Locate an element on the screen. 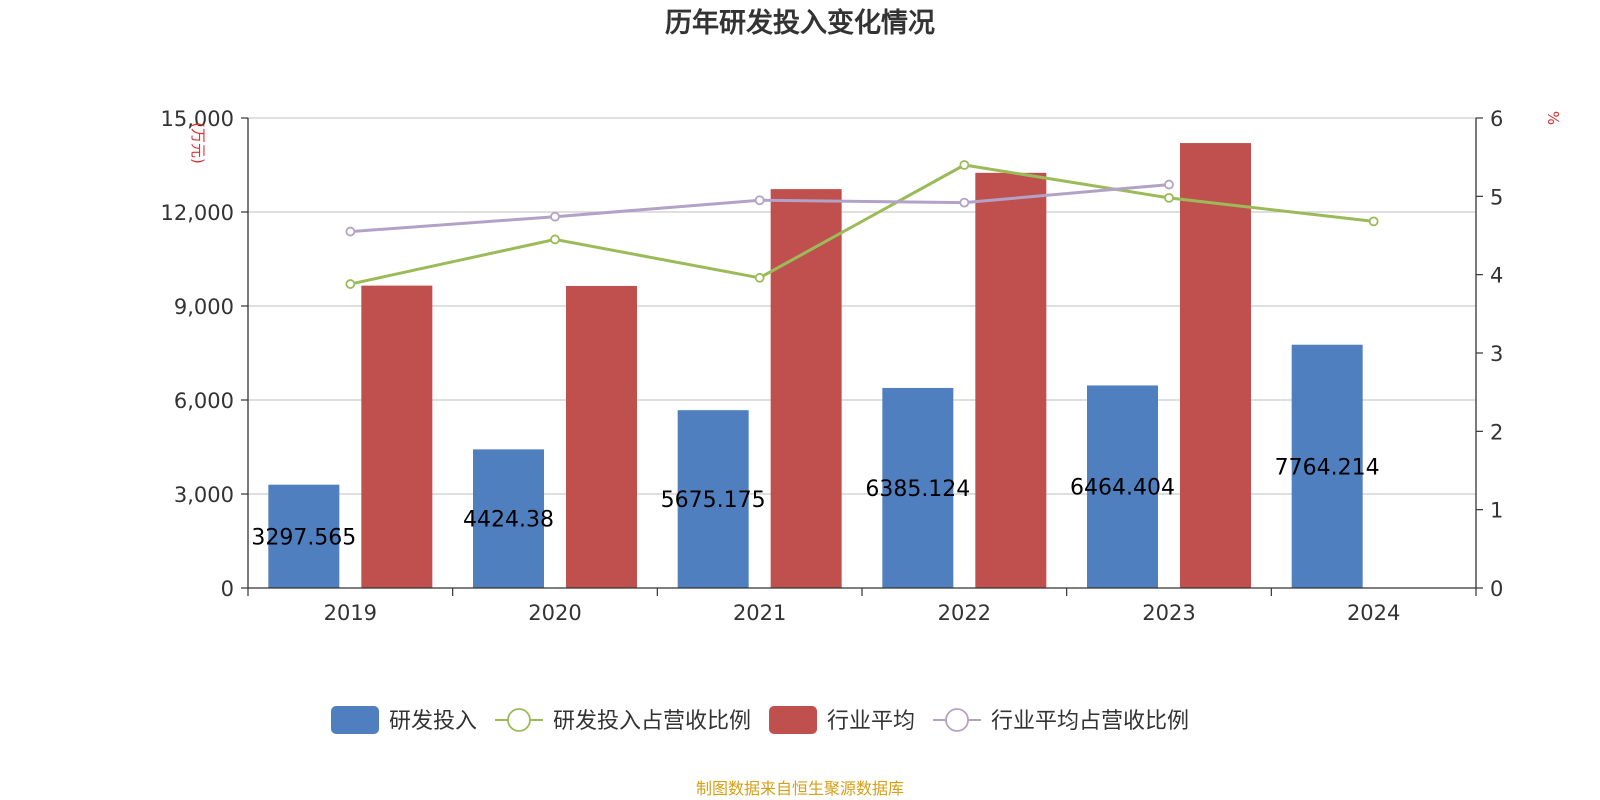  y-right-tick-label: 5 is located at coordinates (1496, 197).